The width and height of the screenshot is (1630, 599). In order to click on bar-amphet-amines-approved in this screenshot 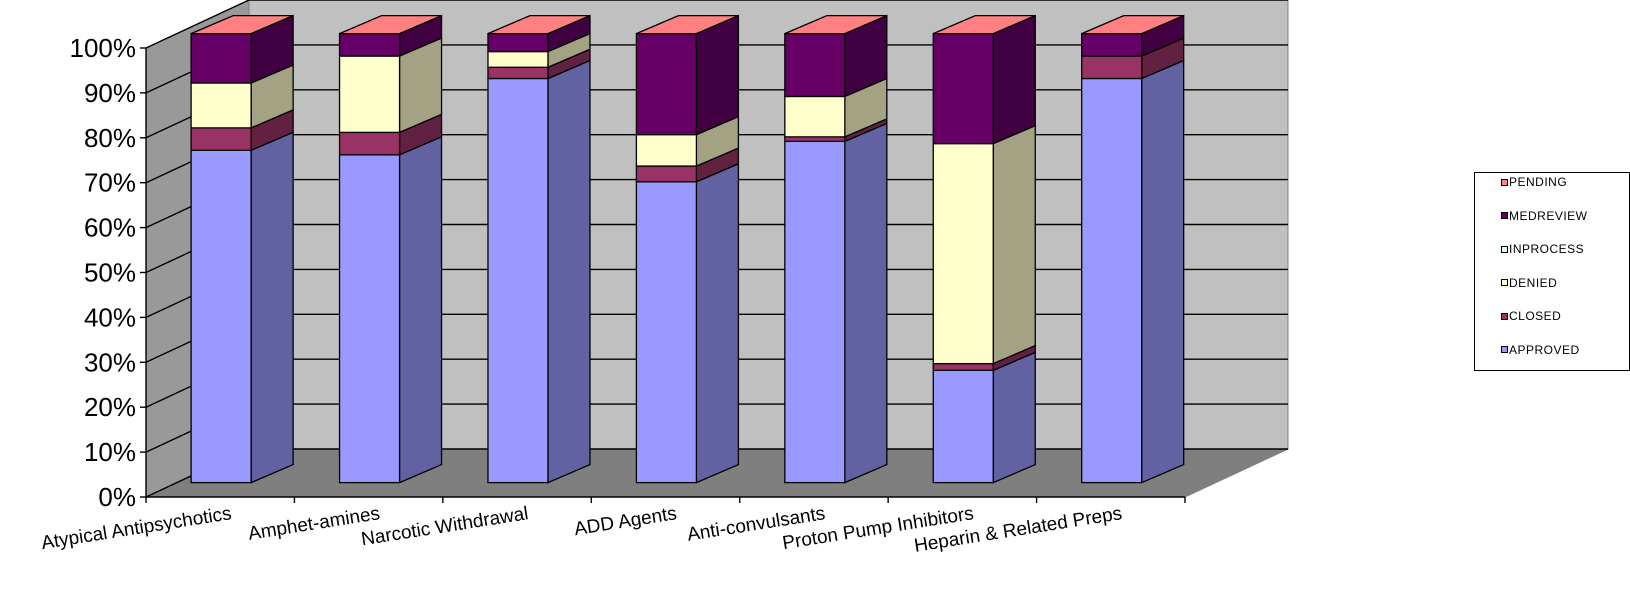, I will do `click(369, 319)`.